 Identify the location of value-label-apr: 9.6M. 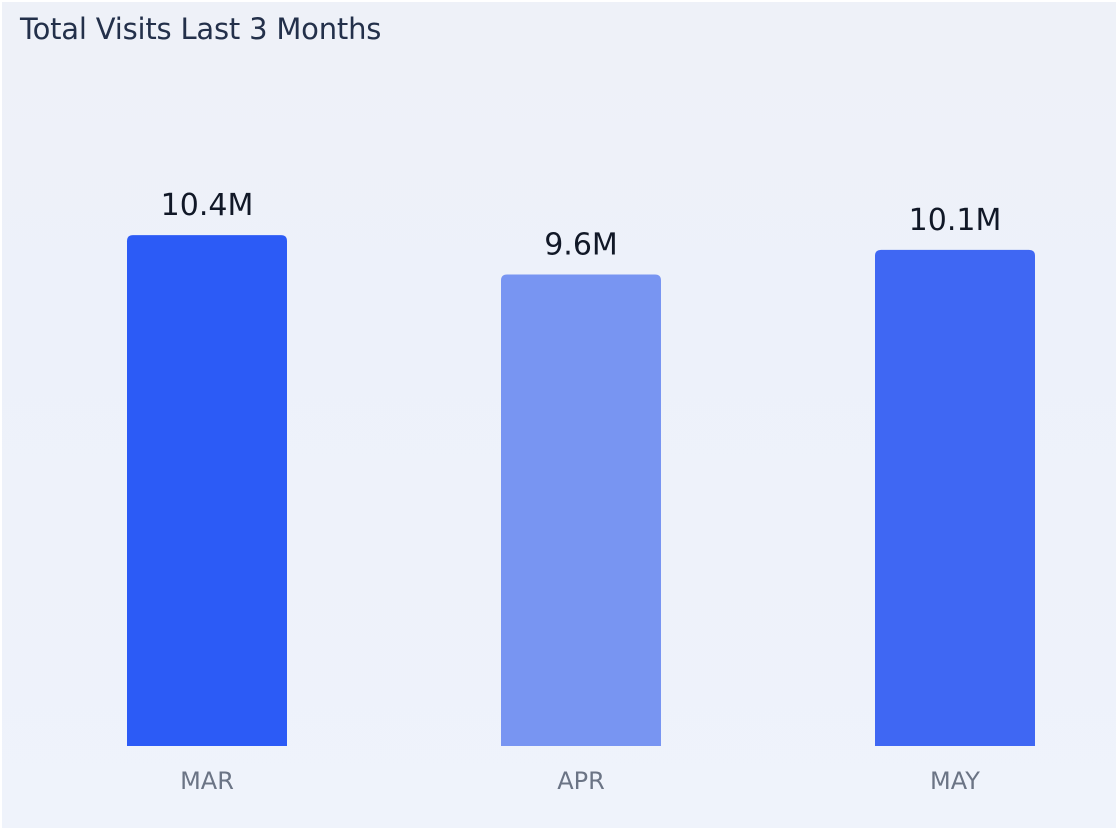
(581, 244).